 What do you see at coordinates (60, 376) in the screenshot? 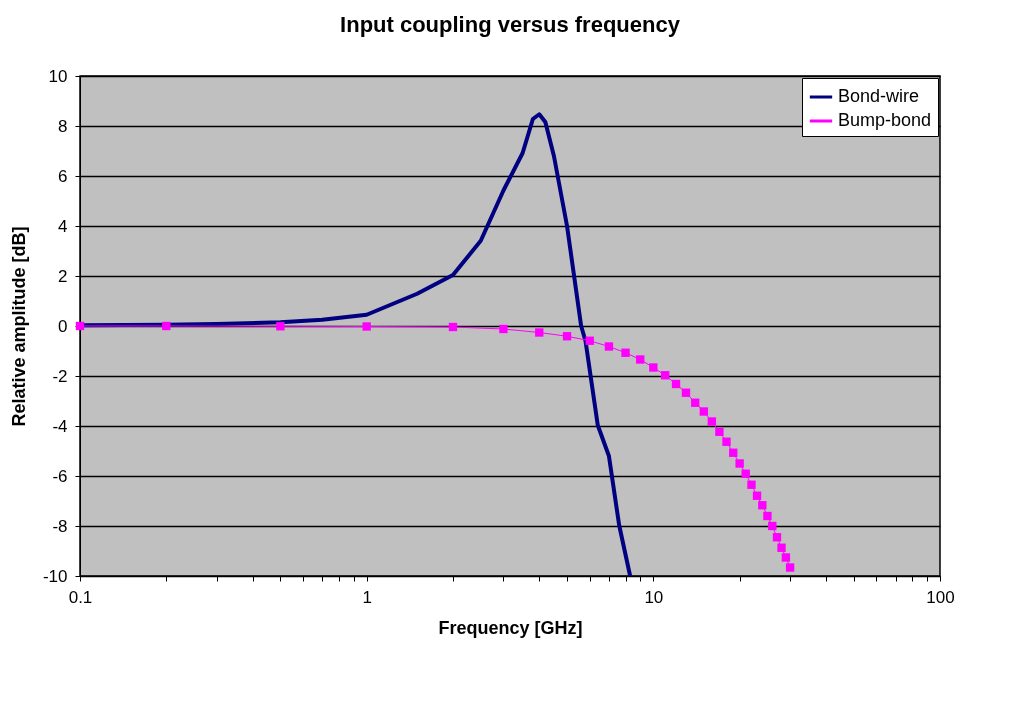
I see `y-tick-label: -2` at bounding box center [60, 376].